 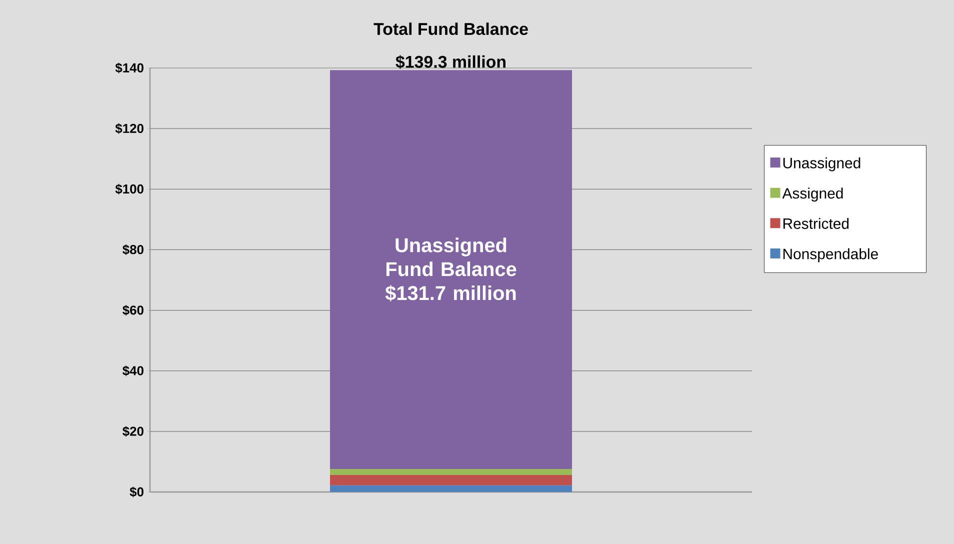 What do you see at coordinates (129, 189) in the screenshot?
I see `y-tick-label: $100` at bounding box center [129, 189].